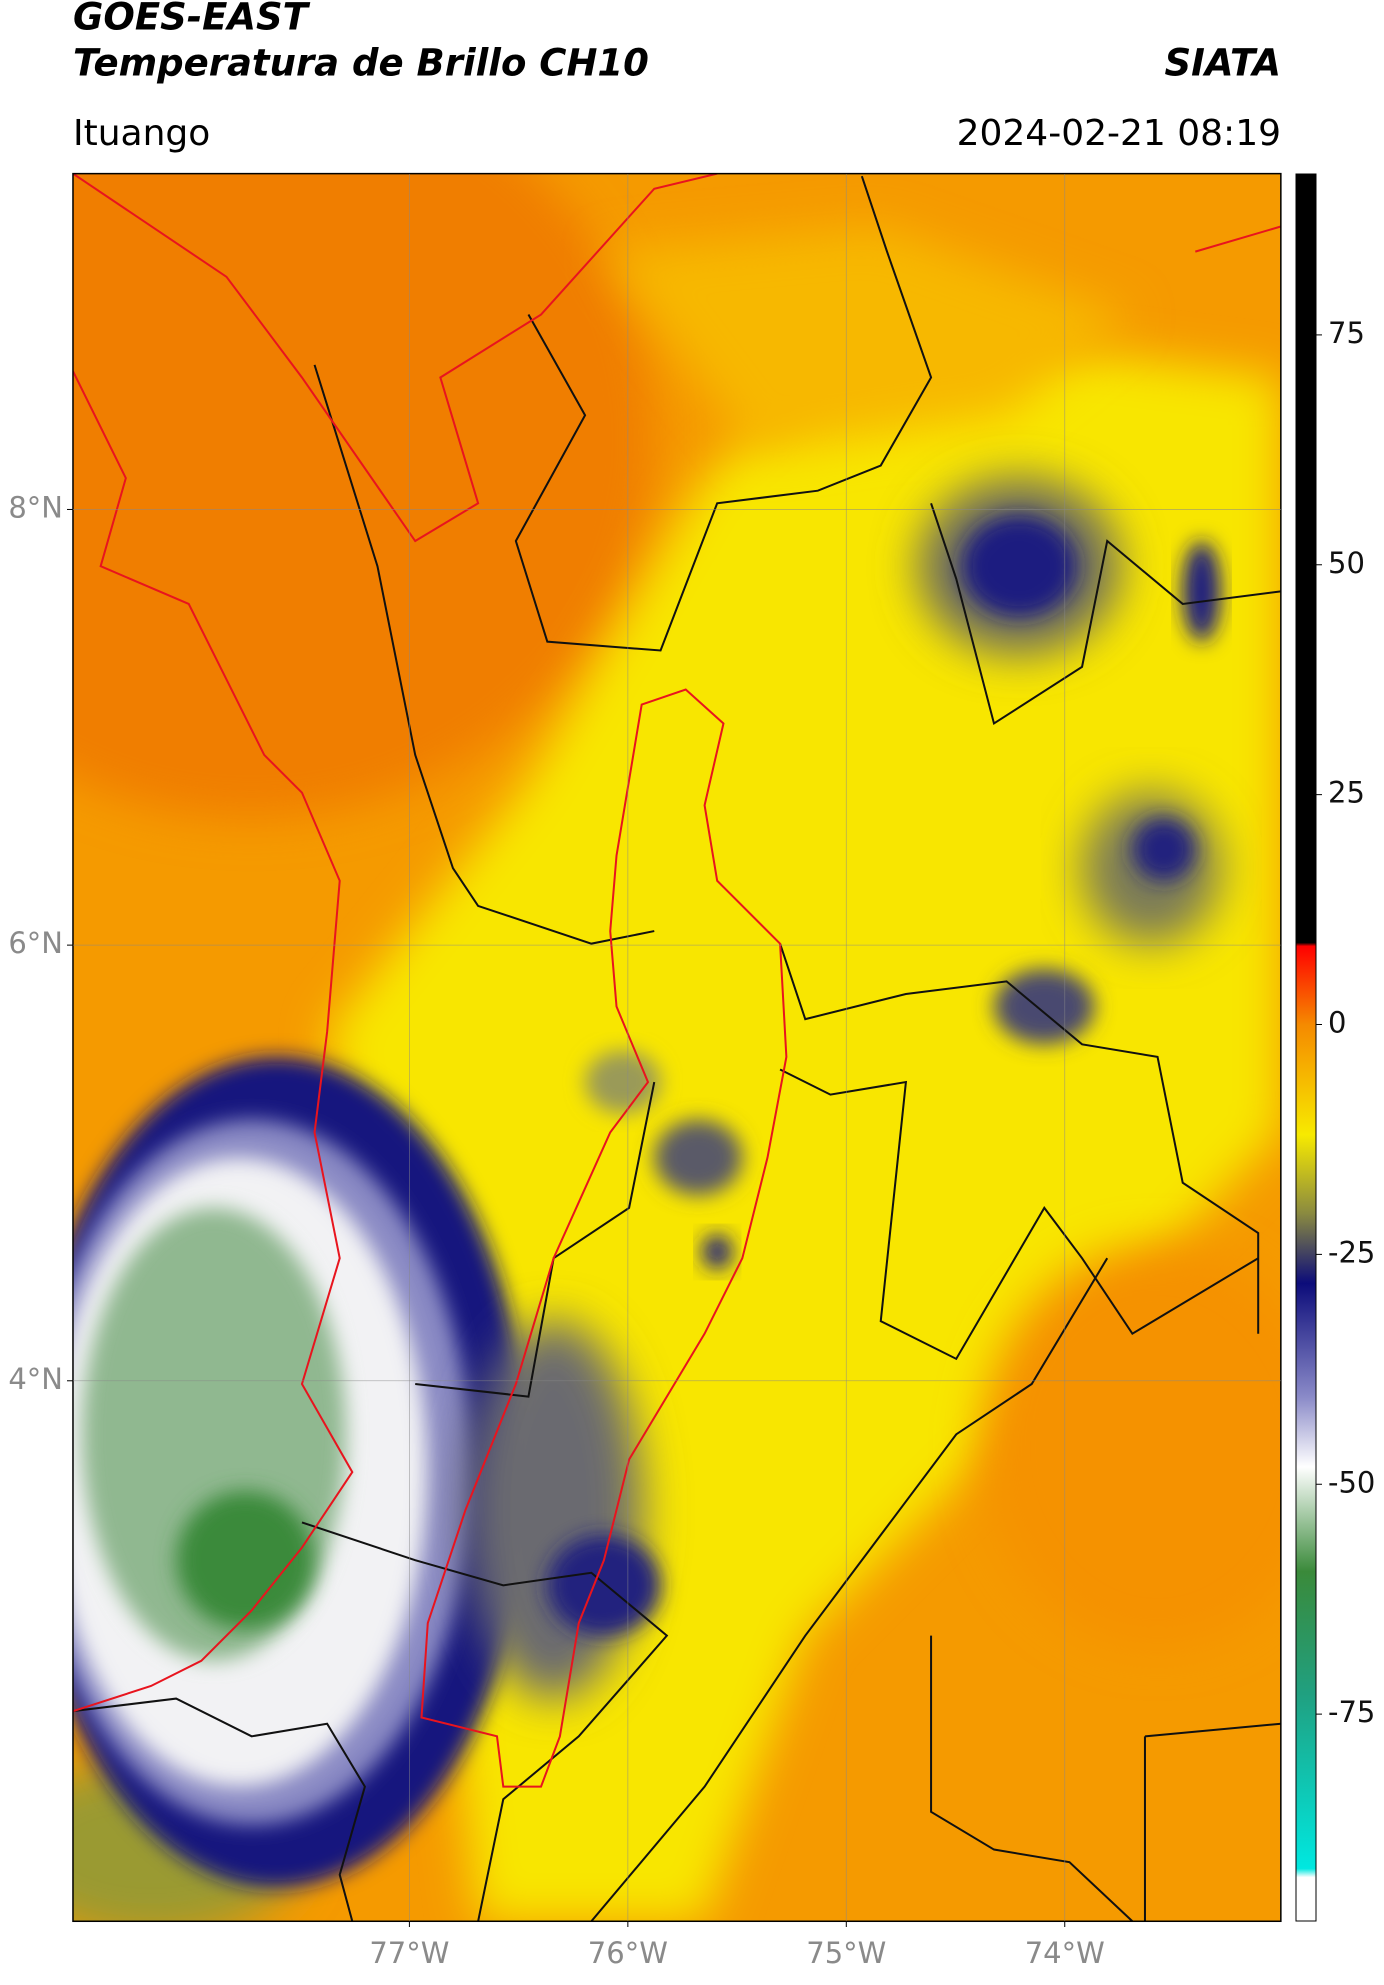  I want to click on colorbar-label: 50, so click(1346, 563).